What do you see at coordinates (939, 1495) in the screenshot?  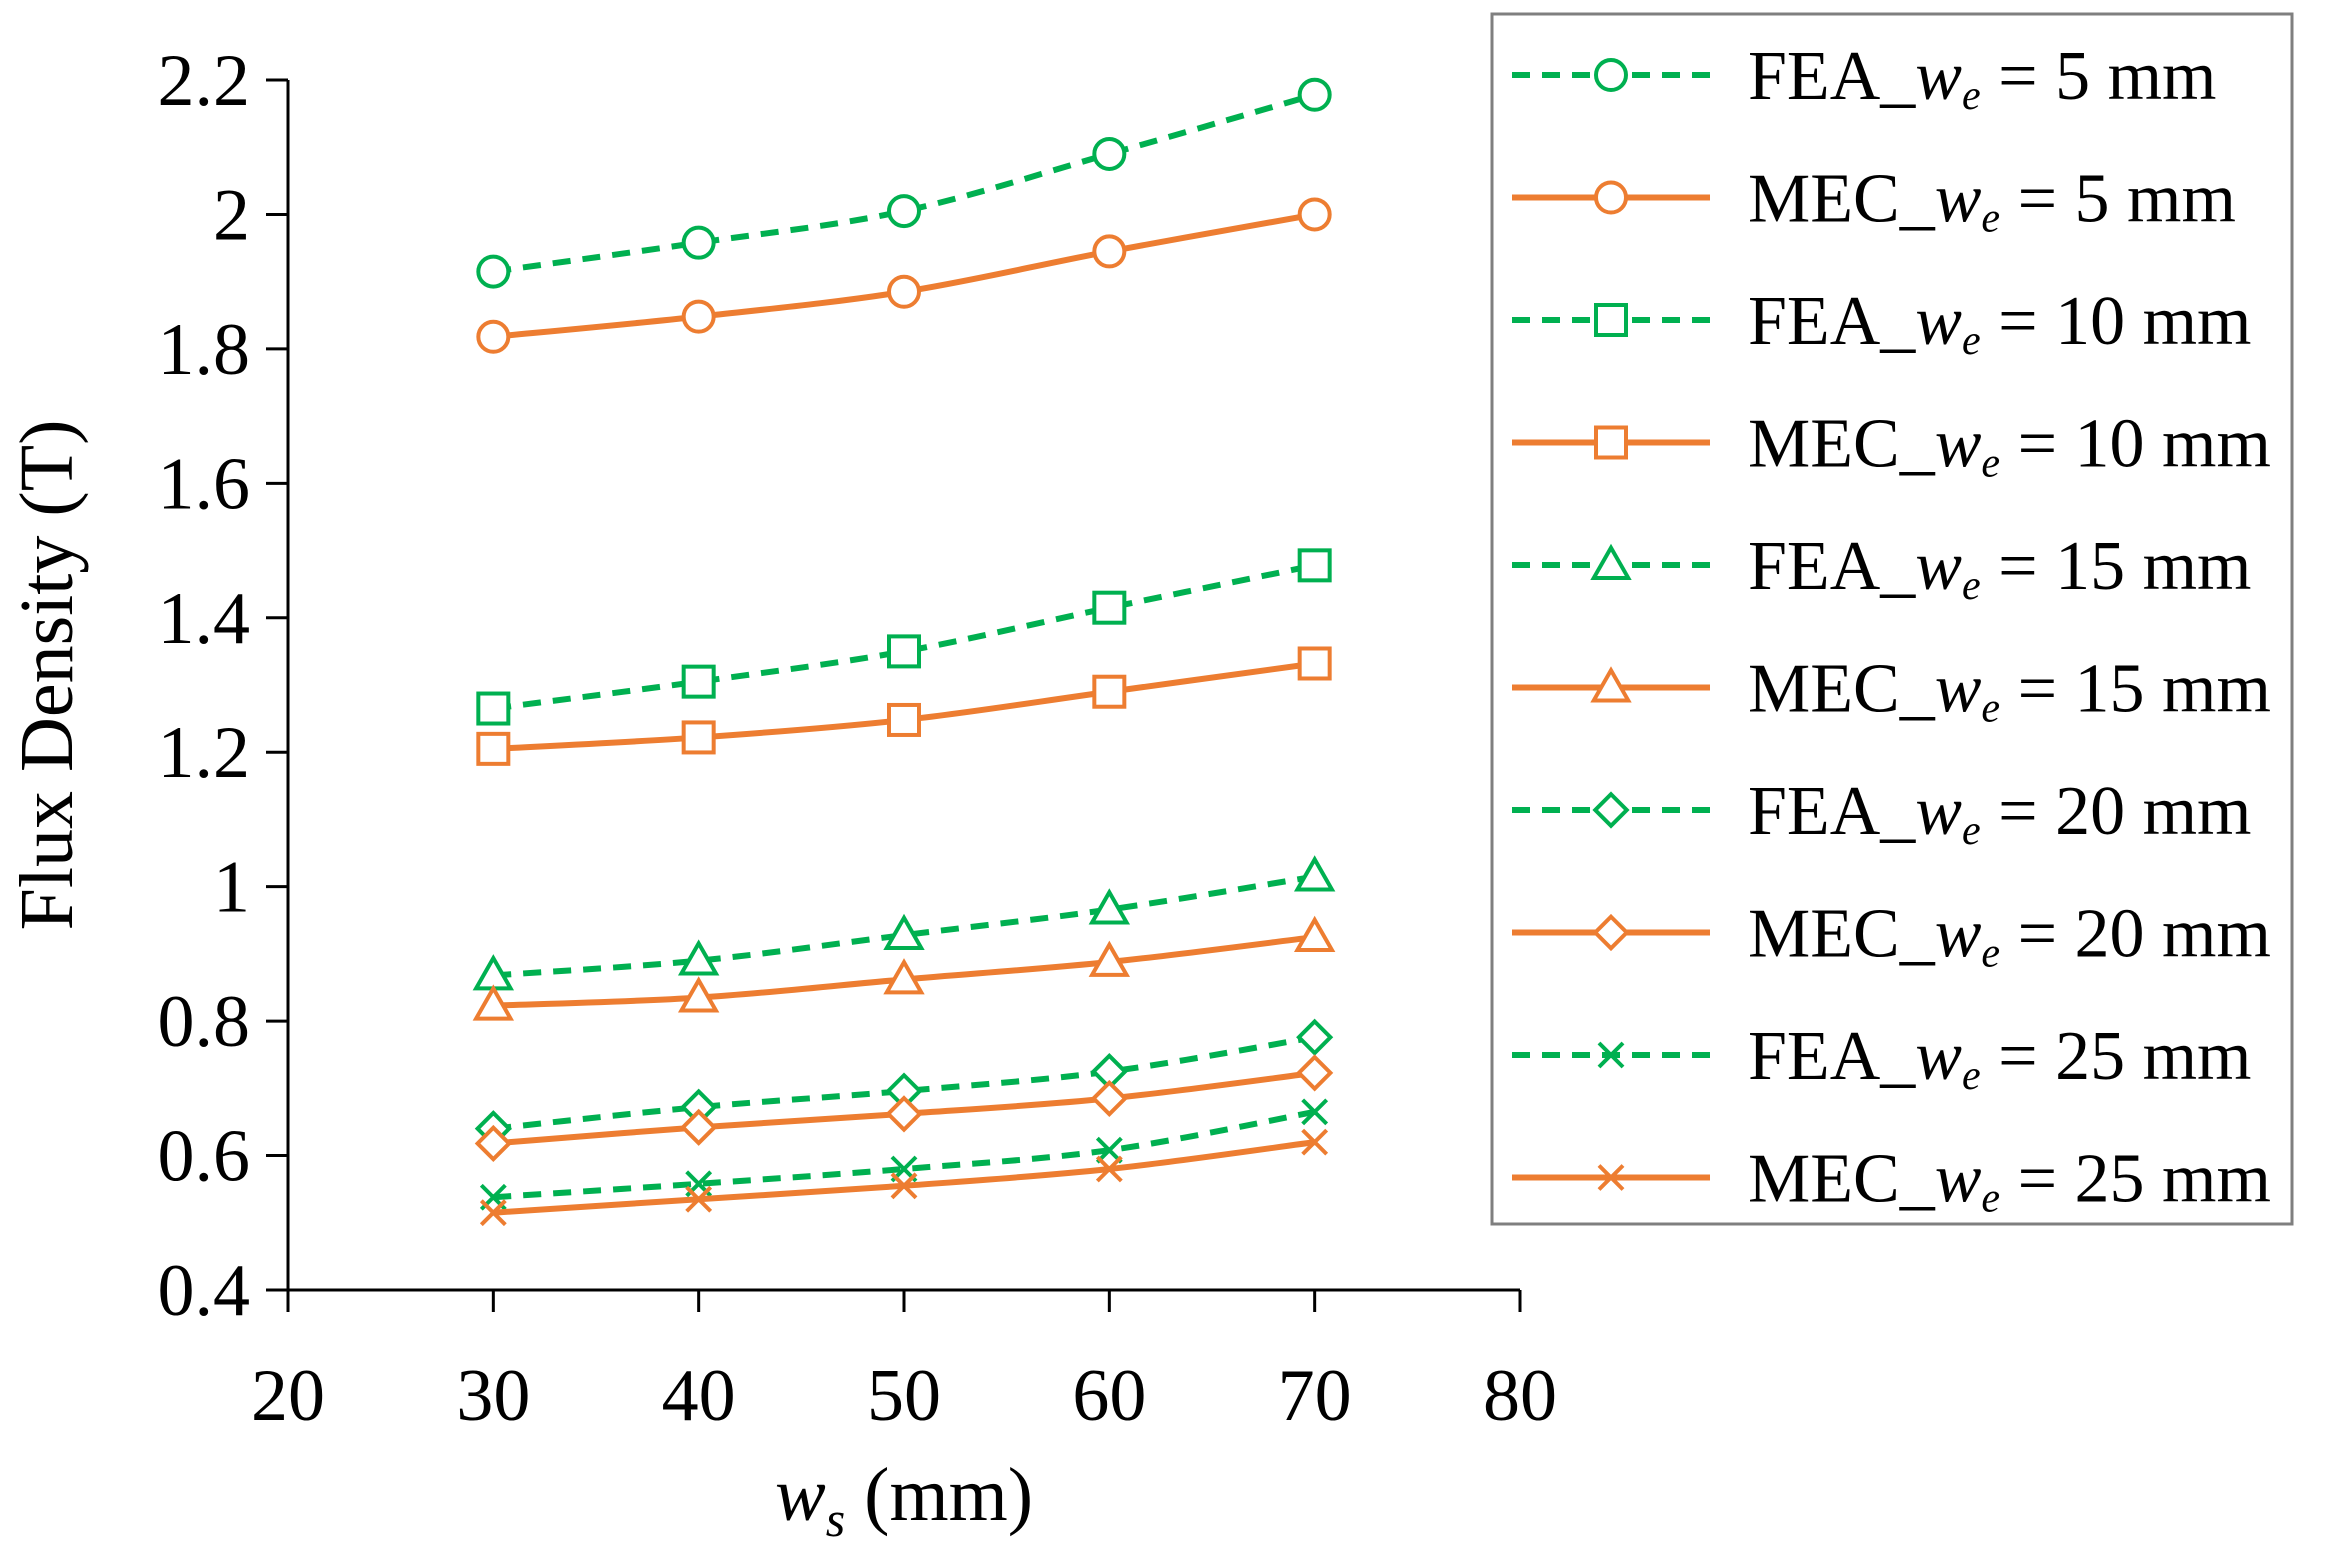 I see `x-axis-title-rest: (mm)` at bounding box center [939, 1495].